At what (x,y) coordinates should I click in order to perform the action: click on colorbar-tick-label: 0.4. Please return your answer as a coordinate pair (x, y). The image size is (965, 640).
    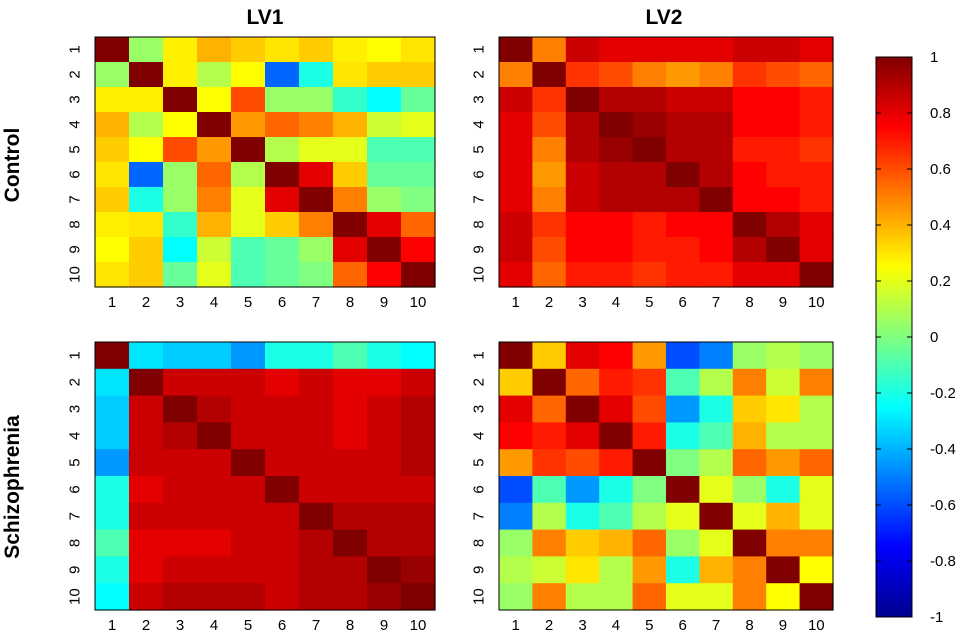
    Looking at the image, I should click on (940, 225).